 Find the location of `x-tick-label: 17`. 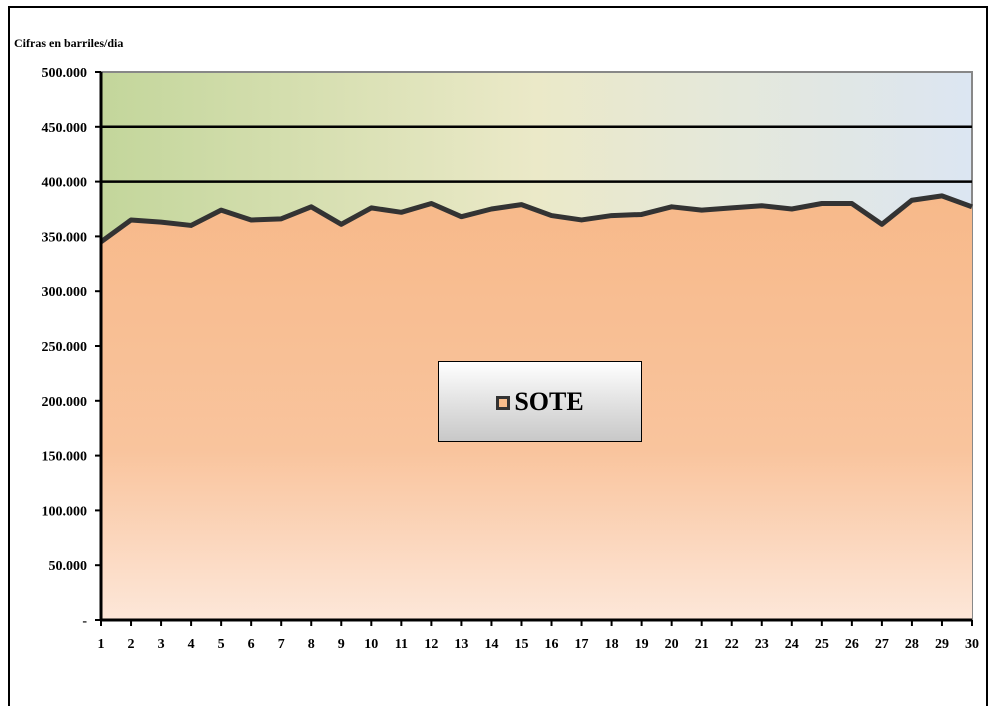

x-tick-label: 17 is located at coordinates (582, 644).